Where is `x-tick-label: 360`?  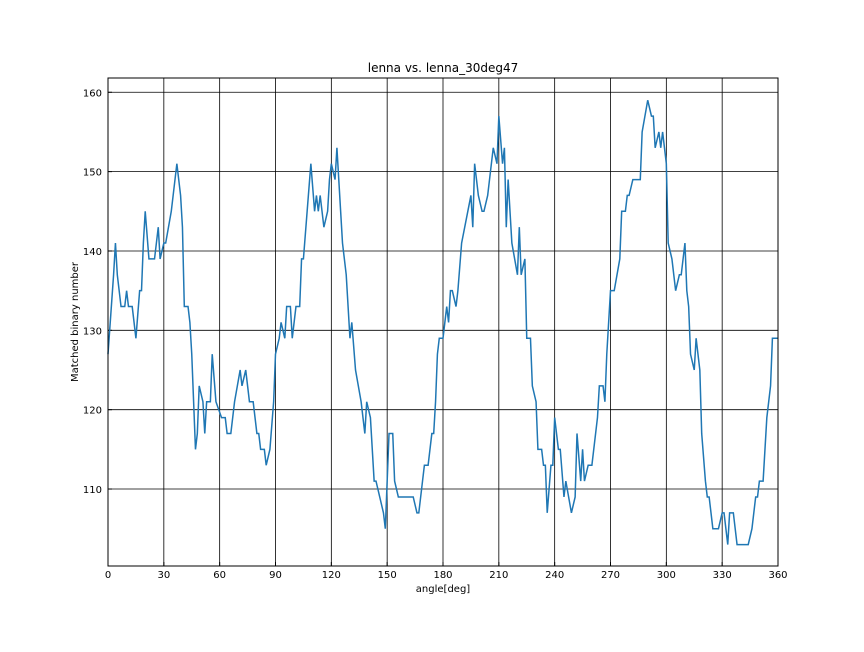 x-tick-label: 360 is located at coordinates (777, 575).